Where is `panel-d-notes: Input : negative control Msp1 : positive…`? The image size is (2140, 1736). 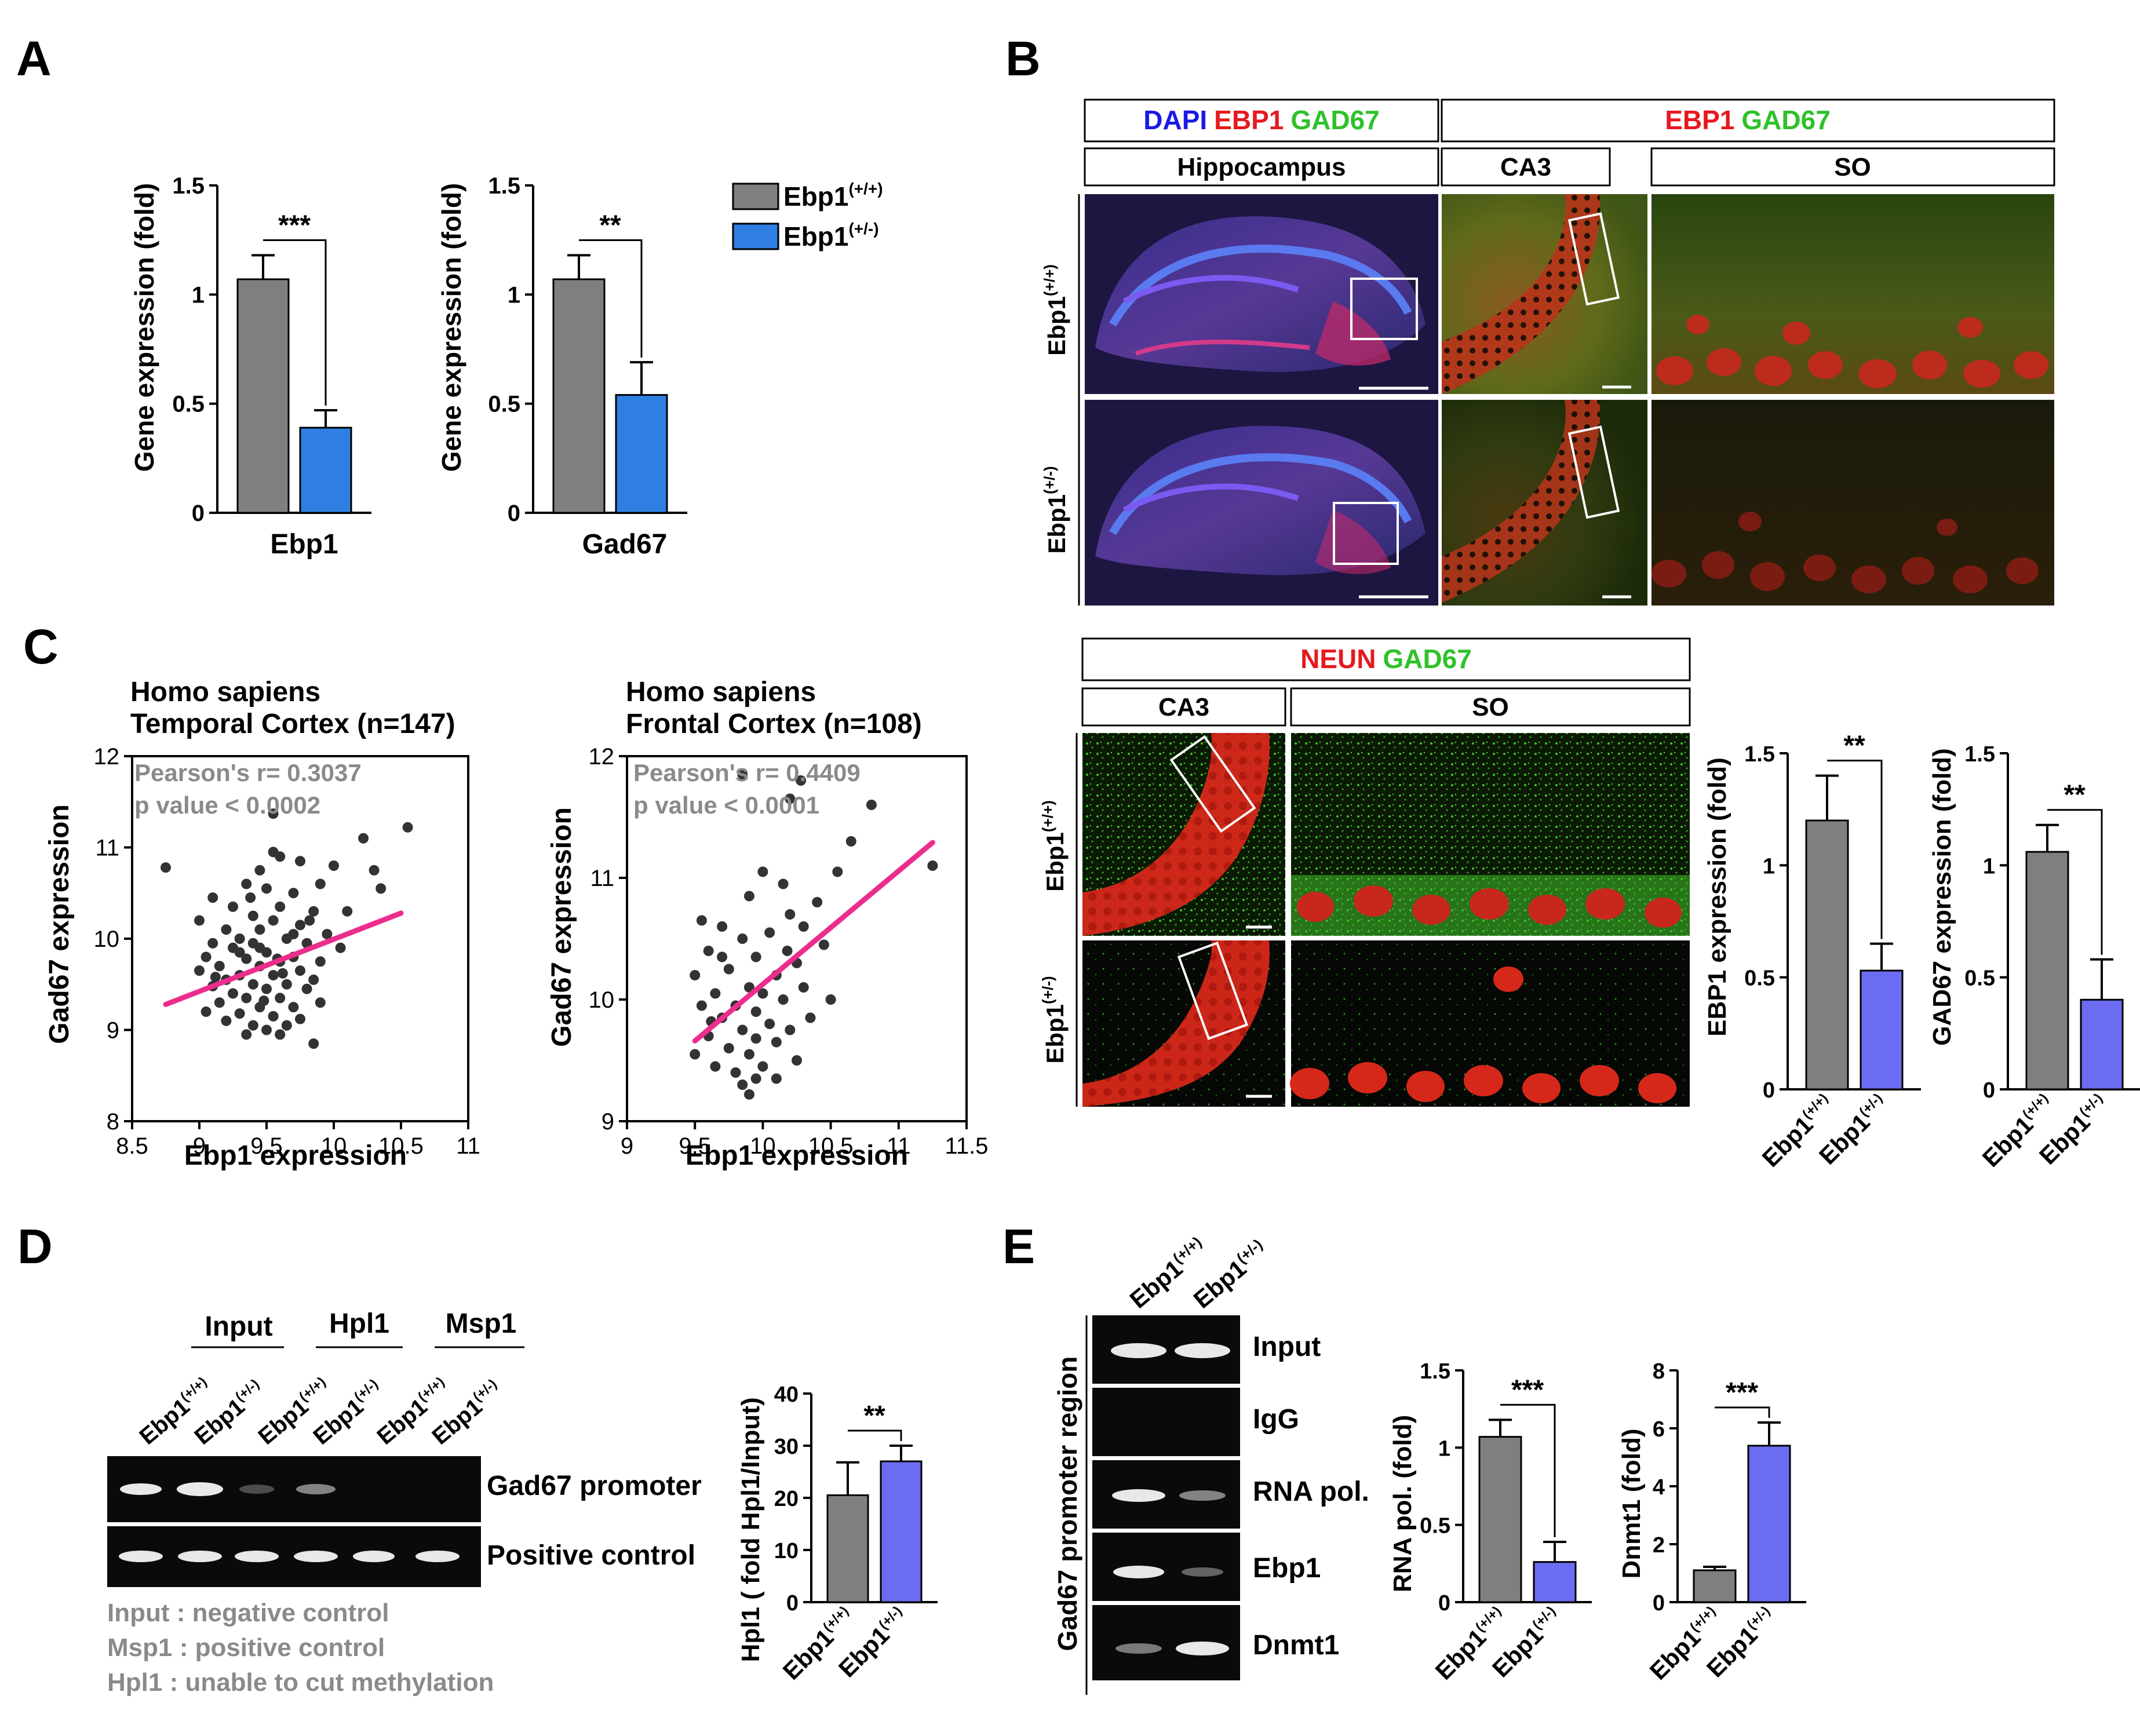 panel-d-notes: Input : negative control Msp1 : positive… is located at coordinates (300, 1648).